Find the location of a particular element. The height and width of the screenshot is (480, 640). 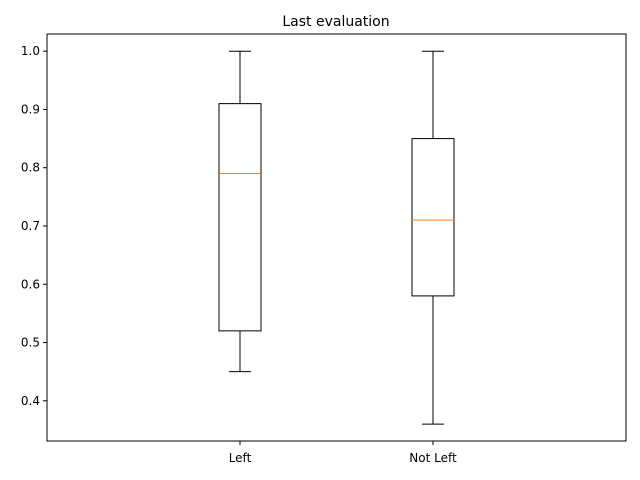

x-tick-label: Left is located at coordinates (240, 458).